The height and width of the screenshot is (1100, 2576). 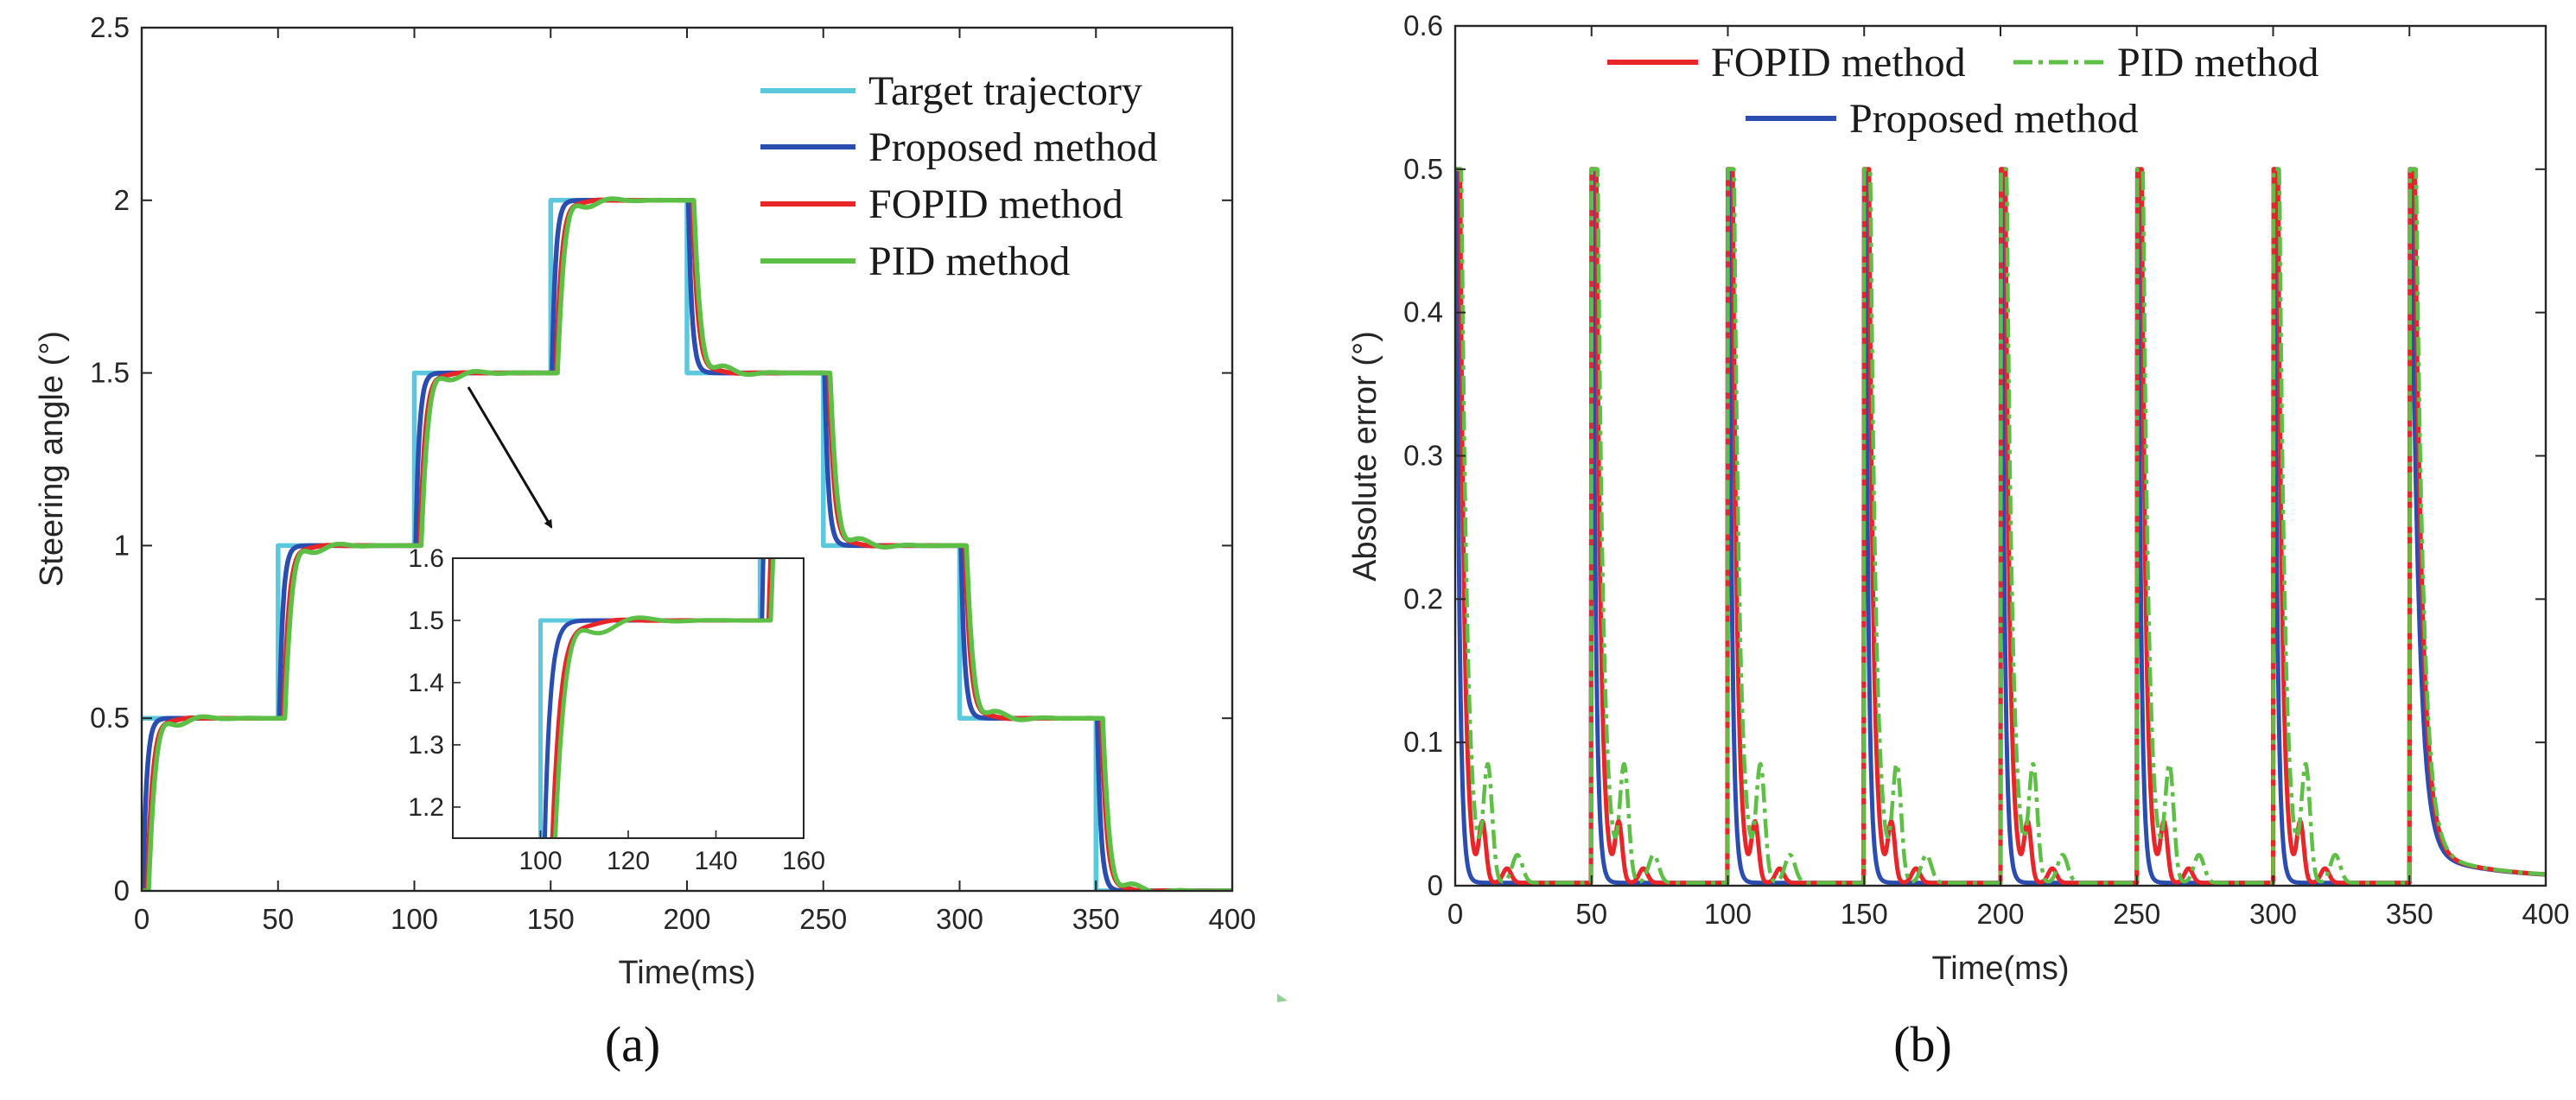 I want to click on panel-a-y-tick-label: 1, so click(x=122, y=545).